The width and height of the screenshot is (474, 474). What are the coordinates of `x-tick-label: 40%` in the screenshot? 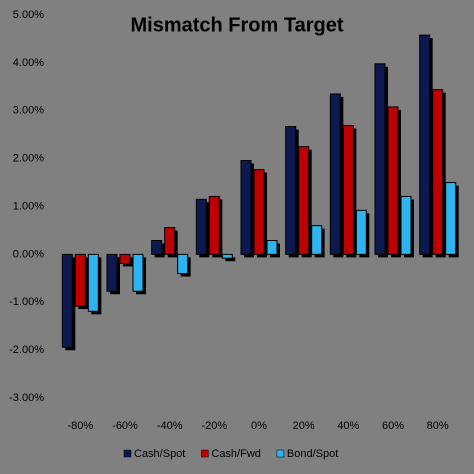 It's located at (348, 426).